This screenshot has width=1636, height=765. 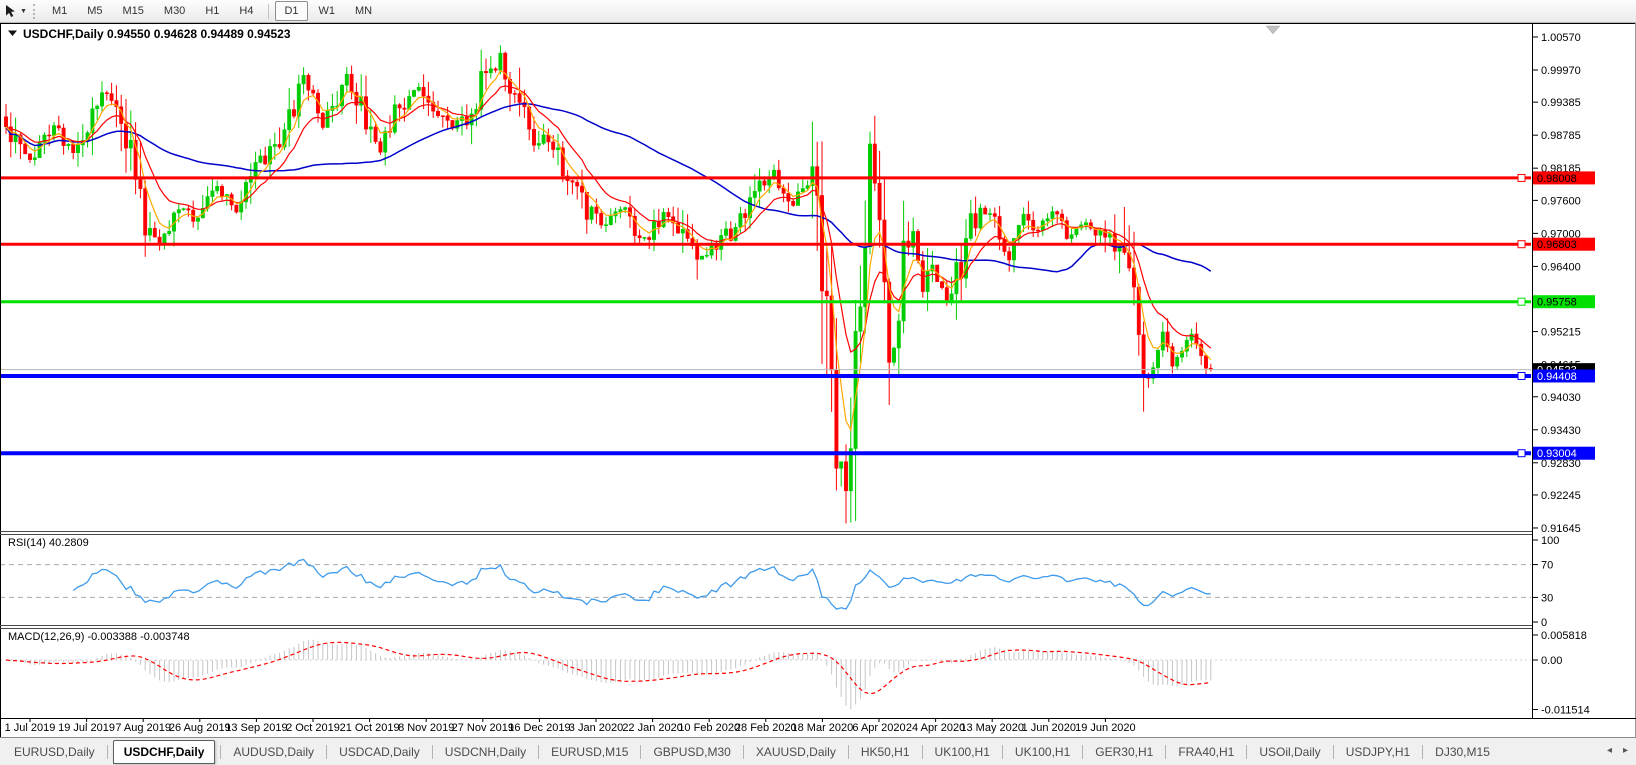 What do you see at coordinates (765, 244) in the screenshot?
I see `horizontal-line-0.96803` at bounding box center [765, 244].